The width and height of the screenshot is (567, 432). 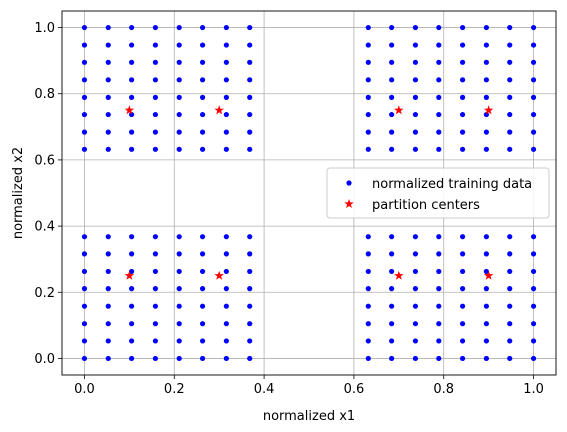 I want to click on x-ticks: 0.0 0.2 0.4 0.6 0.8 1.0, so click(x=309, y=386).